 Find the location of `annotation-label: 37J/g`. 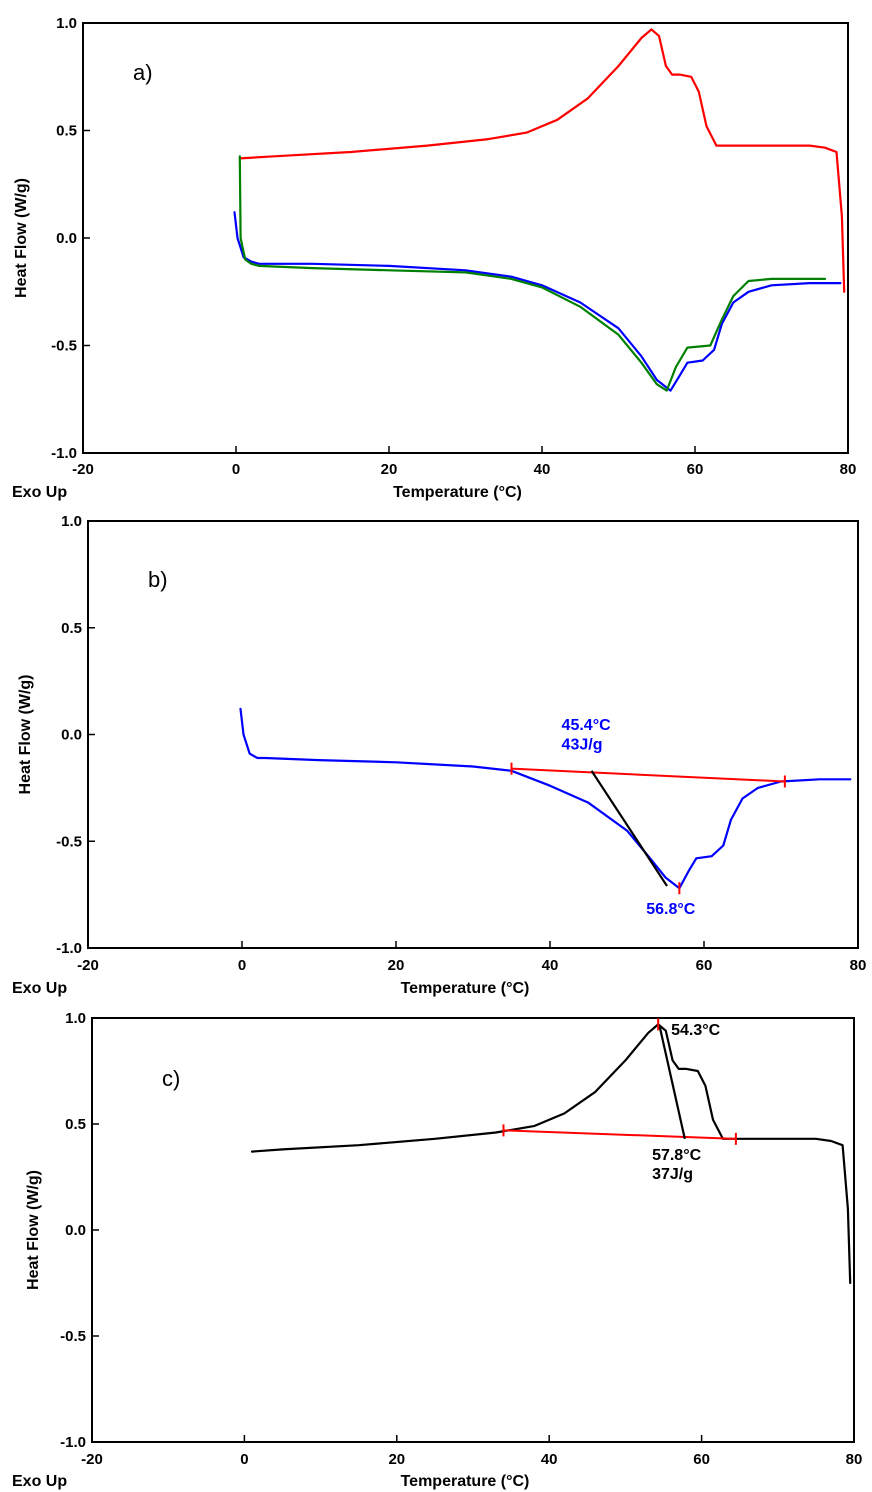

annotation-label: 37J/g is located at coordinates (672, 1174).